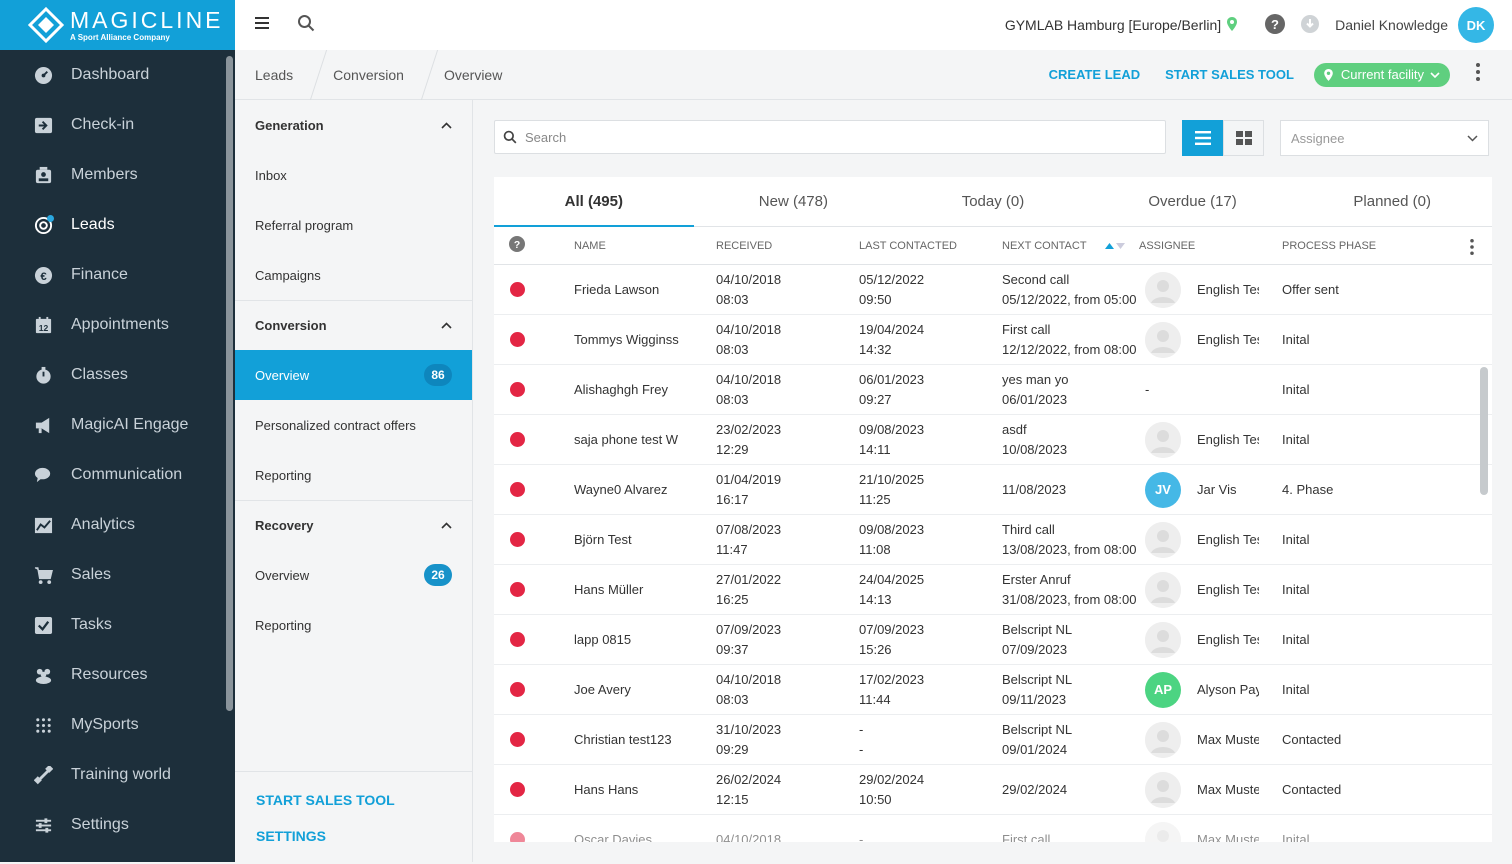  What do you see at coordinates (1476, 25) in the screenshot?
I see `user-avatar: DK` at bounding box center [1476, 25].